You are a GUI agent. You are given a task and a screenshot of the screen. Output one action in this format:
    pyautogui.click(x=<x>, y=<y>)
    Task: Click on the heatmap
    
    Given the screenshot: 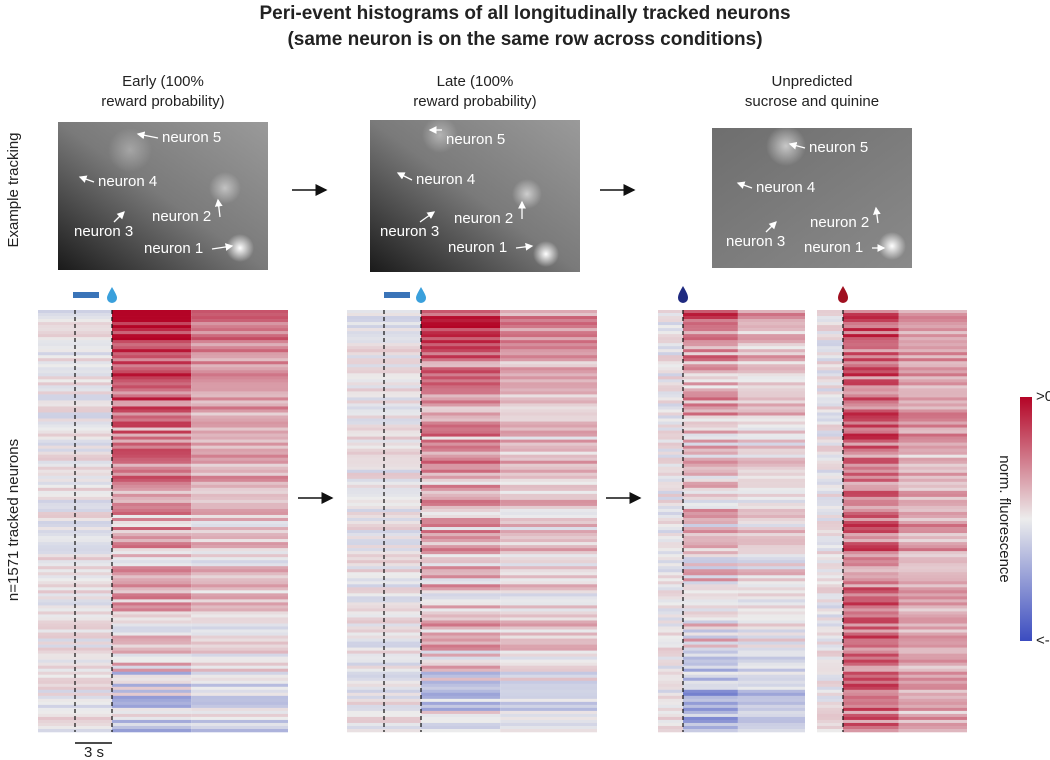 What is the action you would take?
    pyautogui.click(x=163, y=521)
    